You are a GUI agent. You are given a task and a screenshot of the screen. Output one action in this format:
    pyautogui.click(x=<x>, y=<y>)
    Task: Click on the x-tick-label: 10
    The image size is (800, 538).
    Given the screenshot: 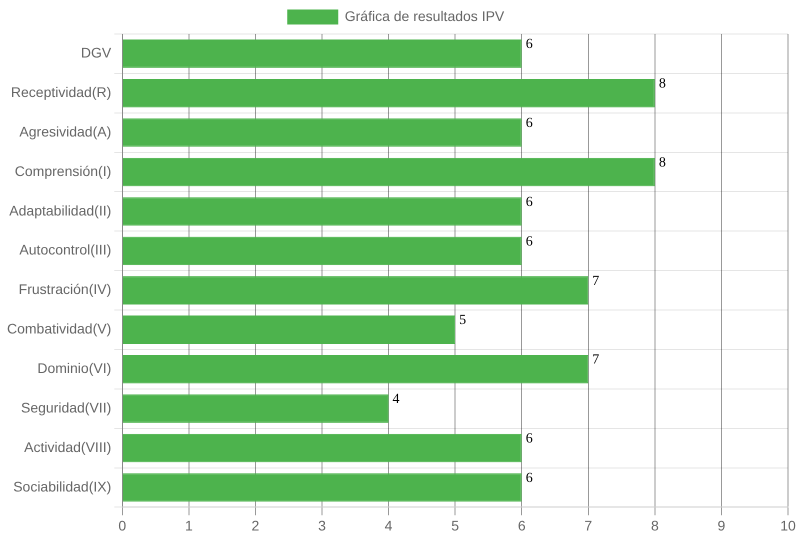 What is the action you would take?
    pyautogui.click(x=788, y=525)
    